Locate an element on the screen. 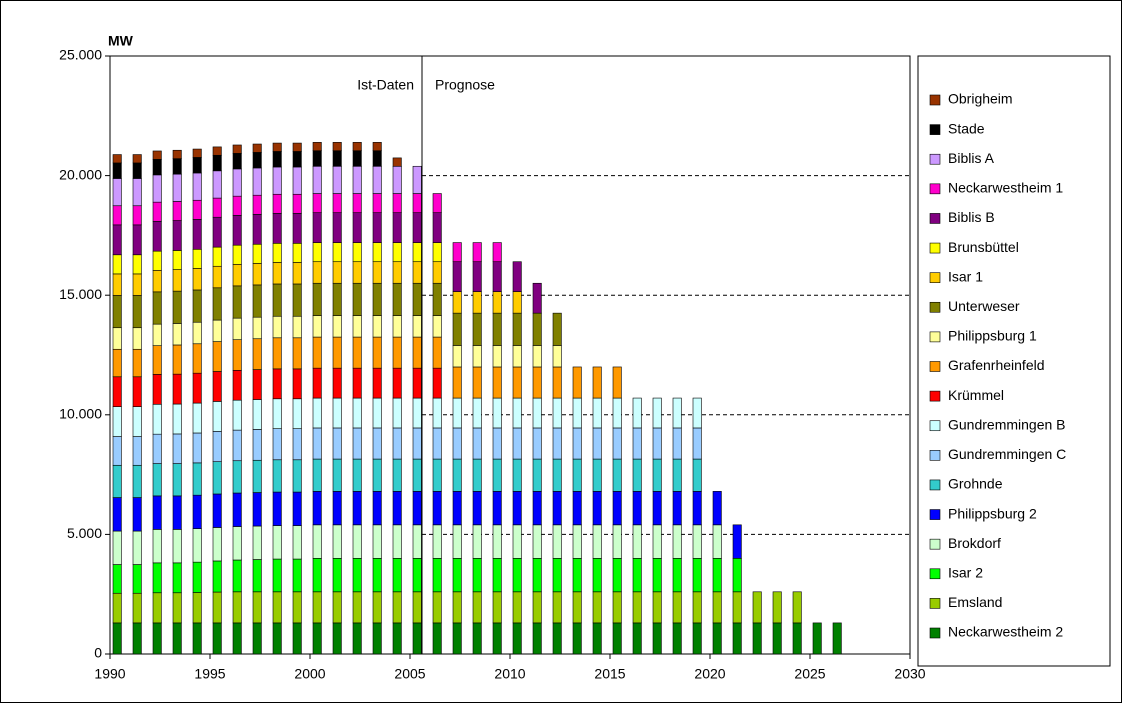 This screenshot has width=1123, height=704. y-tick-label: 20.000 is located at coordinates (80, 174).